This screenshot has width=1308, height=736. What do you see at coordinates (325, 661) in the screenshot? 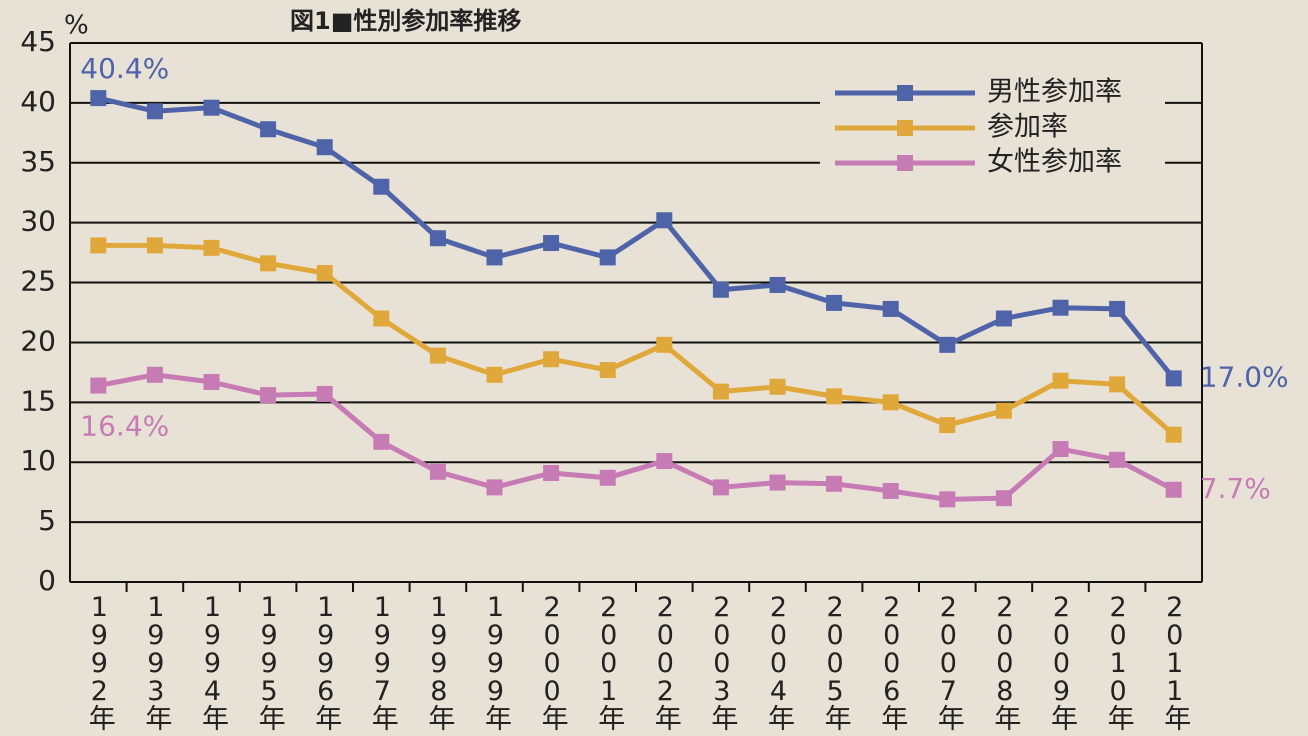
I see `x-tick-label: 1996年` at bounding box center [325, 661].